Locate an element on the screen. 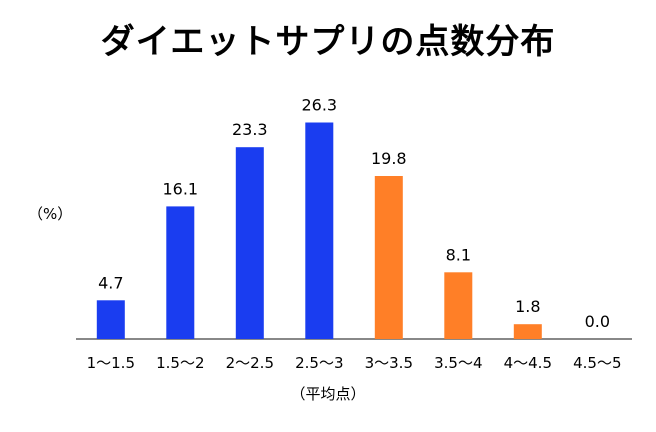 This screenshot has width=656, height=432. x-tick-label-7: 4〜4.5 is located at coordinates (528, 363).